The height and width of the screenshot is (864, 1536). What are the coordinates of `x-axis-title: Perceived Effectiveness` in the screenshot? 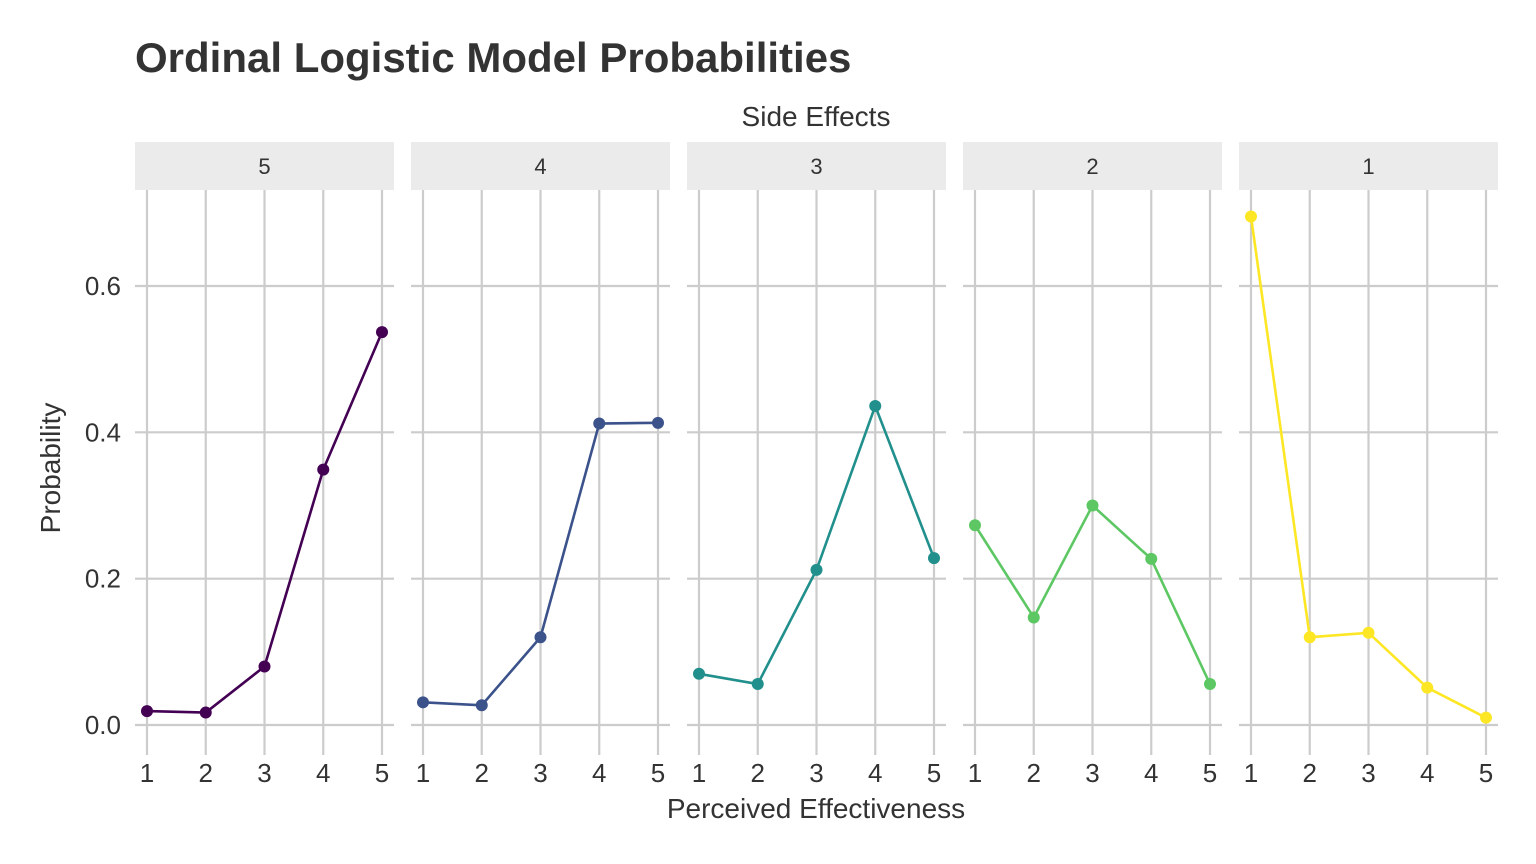 It's located at (816, 808).